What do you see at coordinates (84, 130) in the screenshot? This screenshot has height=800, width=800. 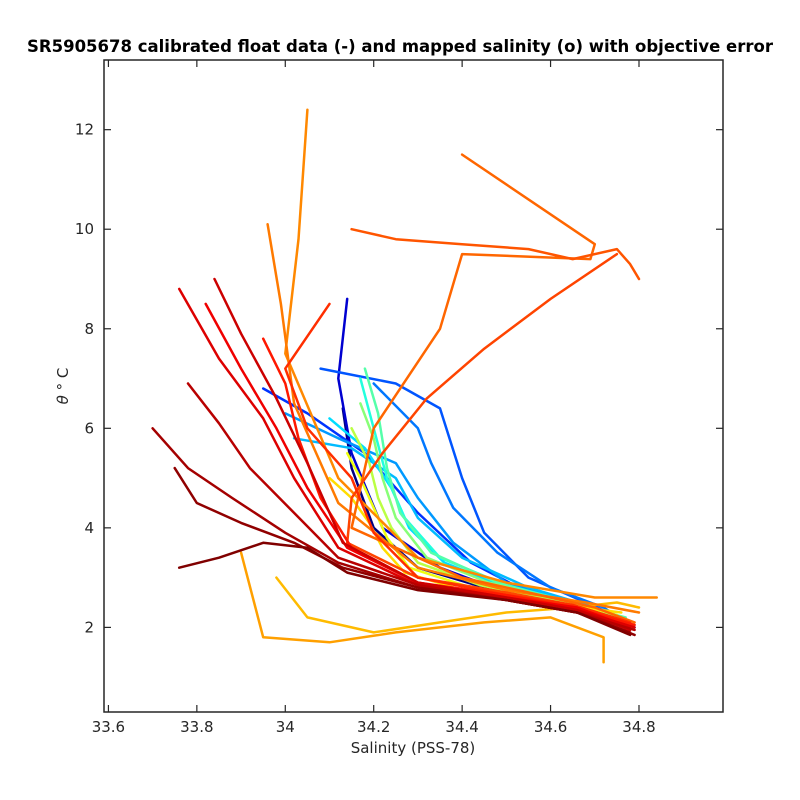 I see `y-tick-label: 12` at bounding box center [84, 130].